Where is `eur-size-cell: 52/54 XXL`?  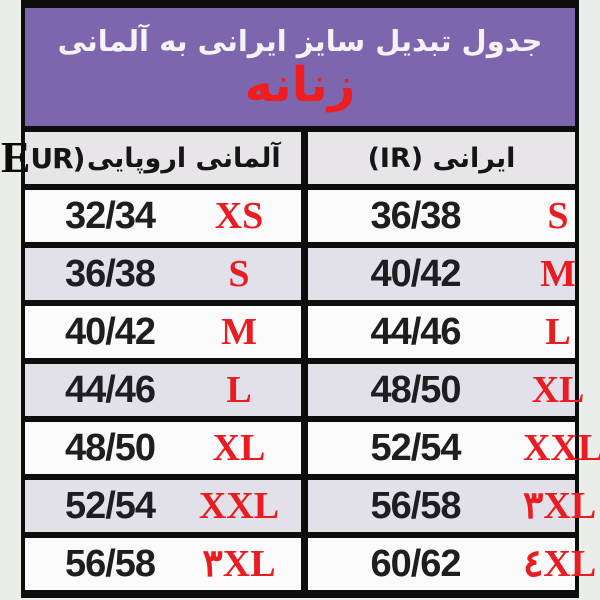 eur-size-cell: 52/54 XXL is located at coordinates (163, 506).